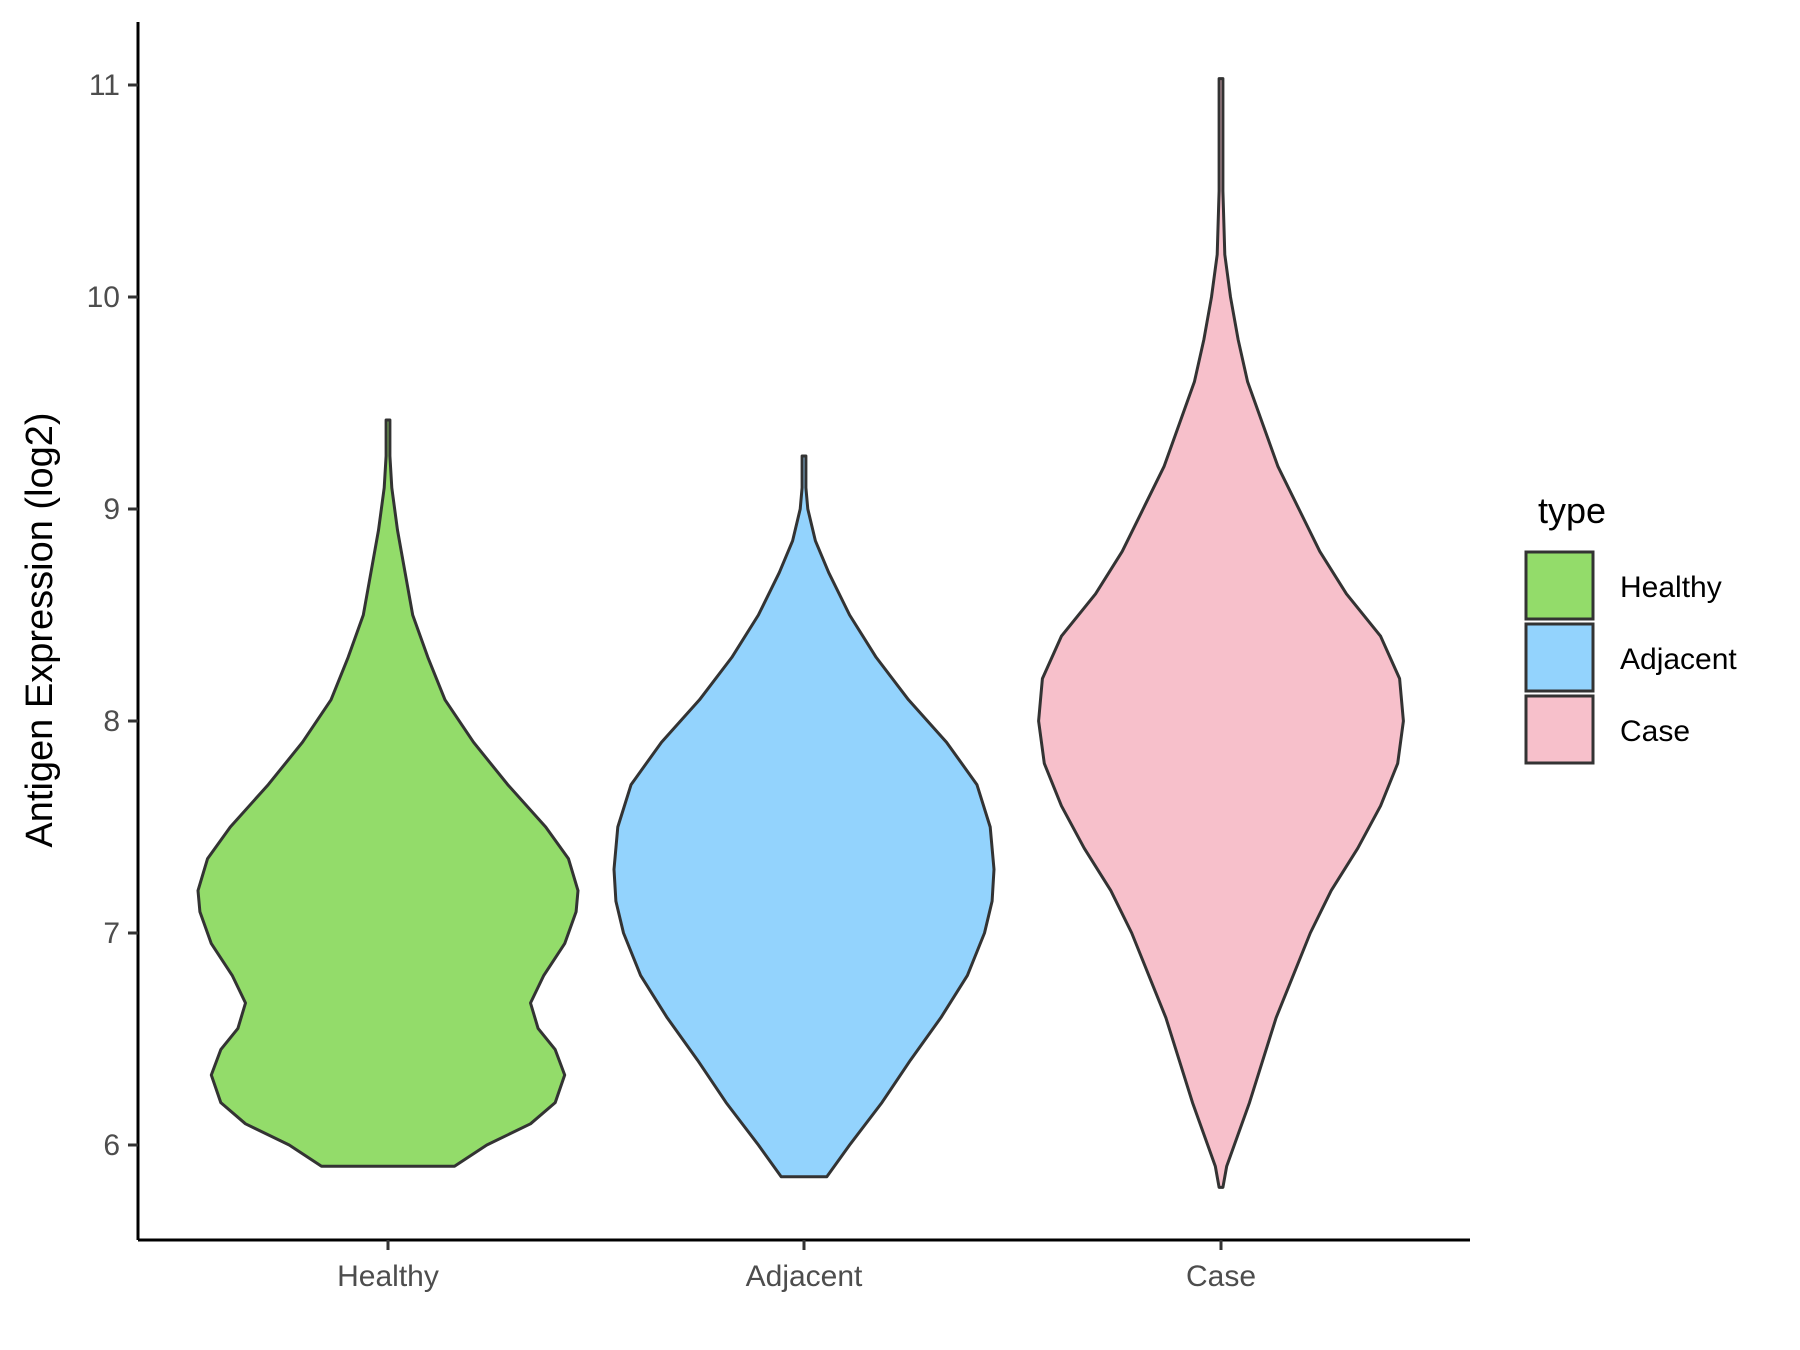 The image size is (1800, 1350). Describe the element at coordinates (111, 509) in the screenshot. I see `y-tick-label: 9` at that location.